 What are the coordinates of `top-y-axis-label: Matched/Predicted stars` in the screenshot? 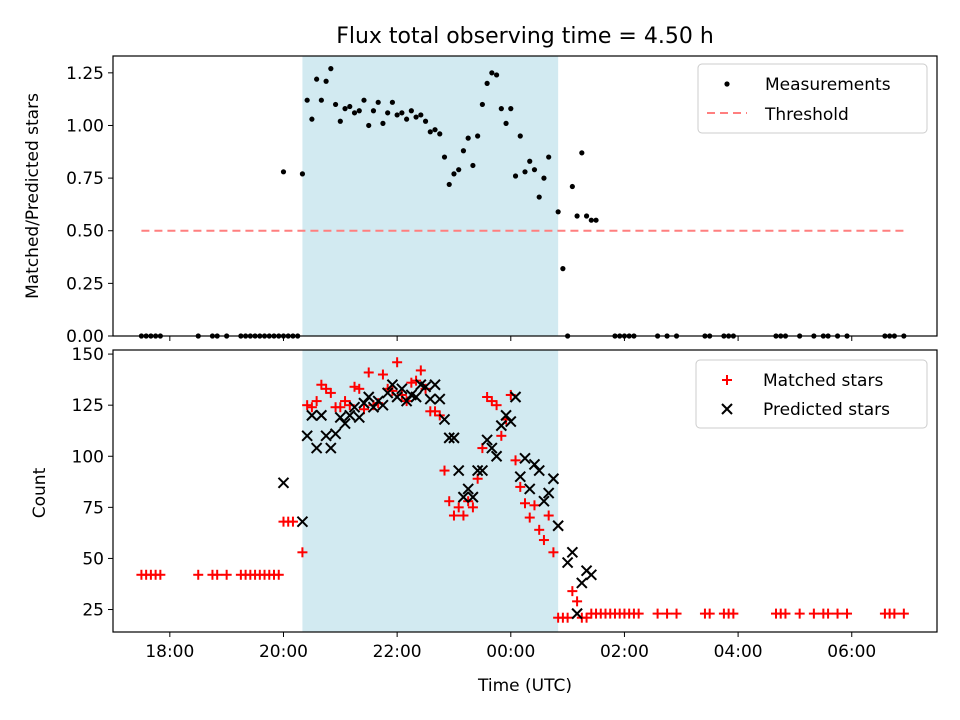 It's located at (33, 196).